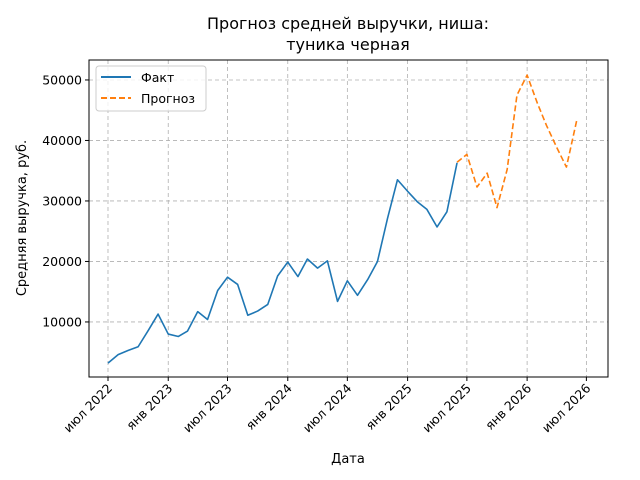 The height and width of the screenshot is (480, 640). I want to click on y-tick-label: 10000, so click(62, 321).